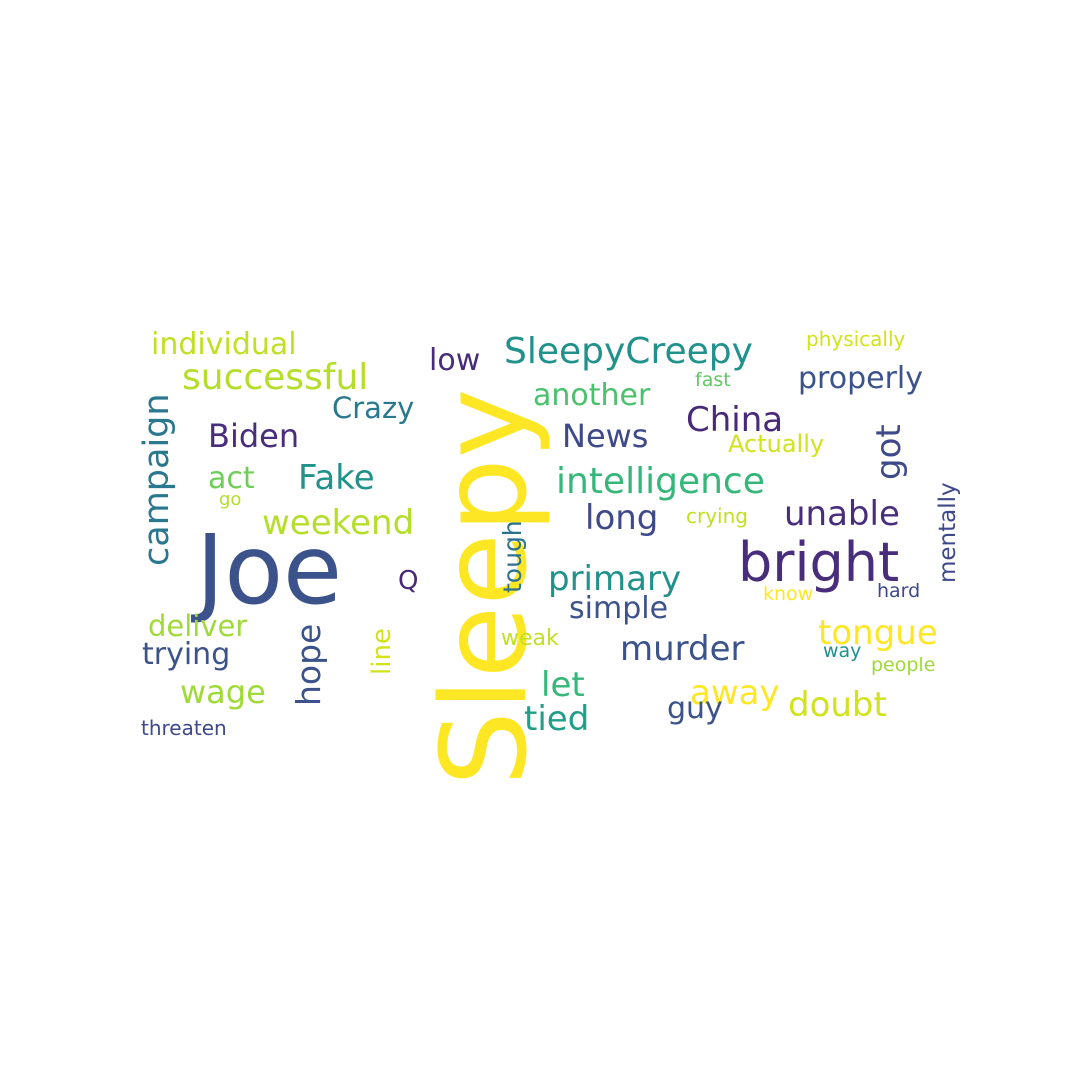  I want to click on word-crying: crying, so click(717, 516).